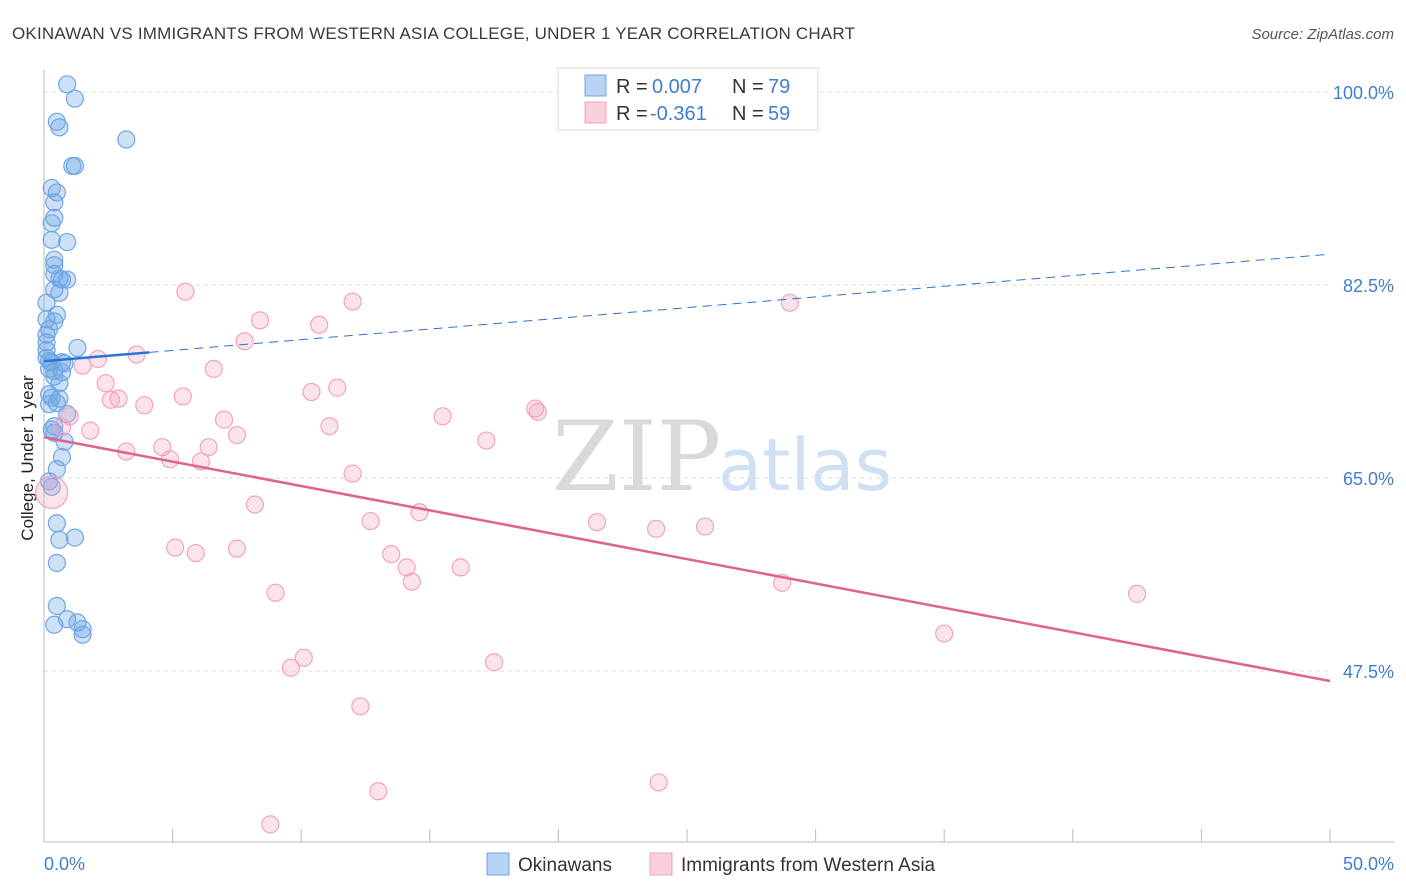  What do you see at coordinates (722, 457) in the screenshot?
I see `watermark: ZIP atlas` at bounding box center [722, 457].